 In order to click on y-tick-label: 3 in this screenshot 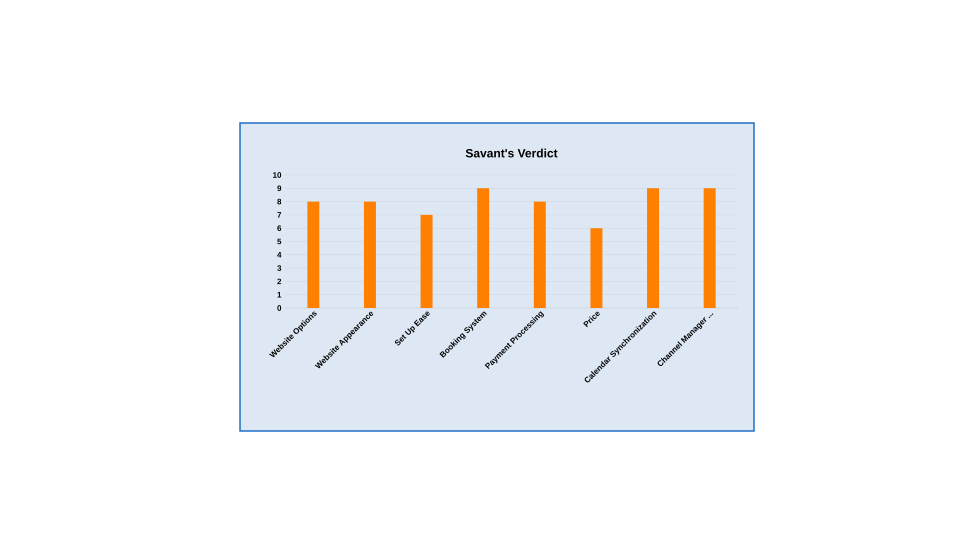, I will do `click(279, 268)`.